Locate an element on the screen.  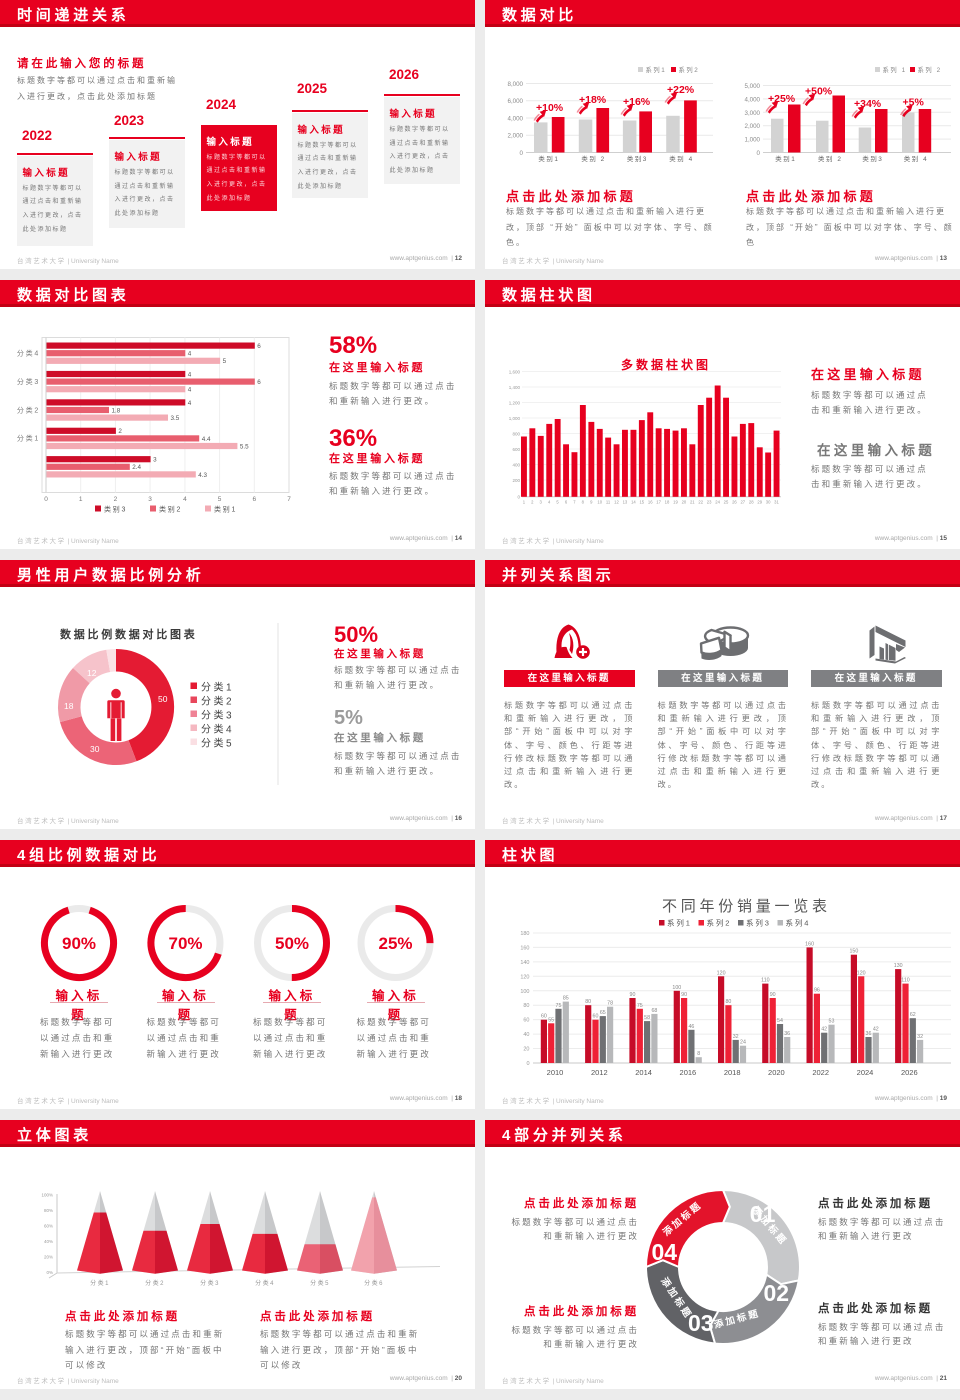
svg-text: 4.3 is located at coordinates (202, 475).